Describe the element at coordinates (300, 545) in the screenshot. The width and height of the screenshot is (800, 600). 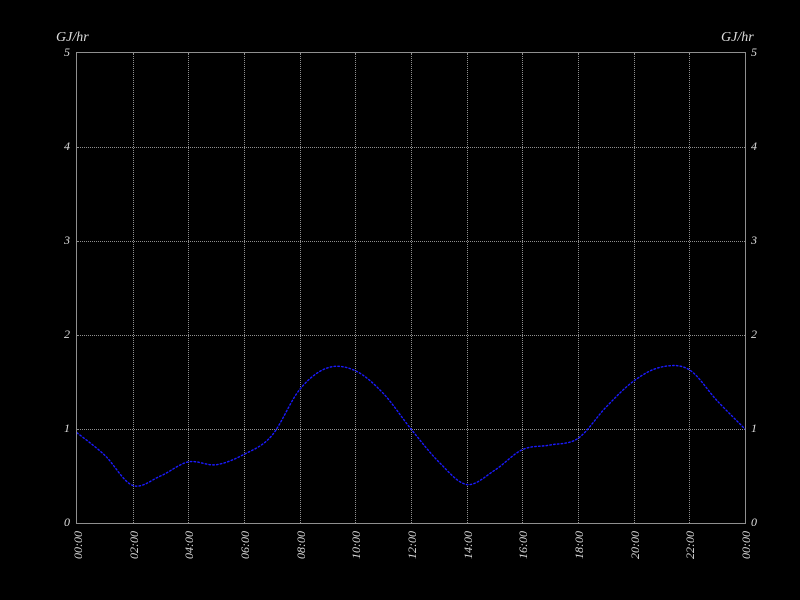
I see `x-tick-label: 08:00` at that location.